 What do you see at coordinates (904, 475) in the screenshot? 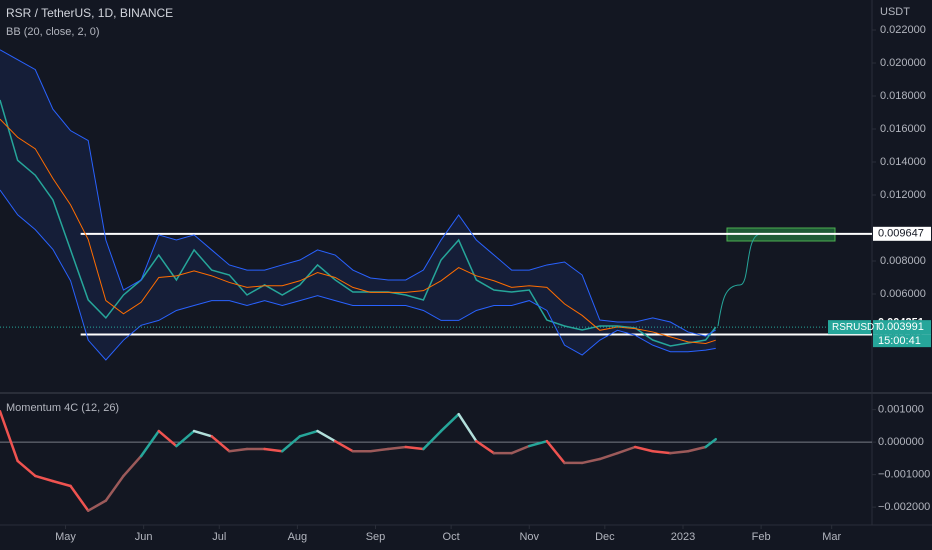
I see `y-tick-label: −0.001000` at bounding box center [904, 475].